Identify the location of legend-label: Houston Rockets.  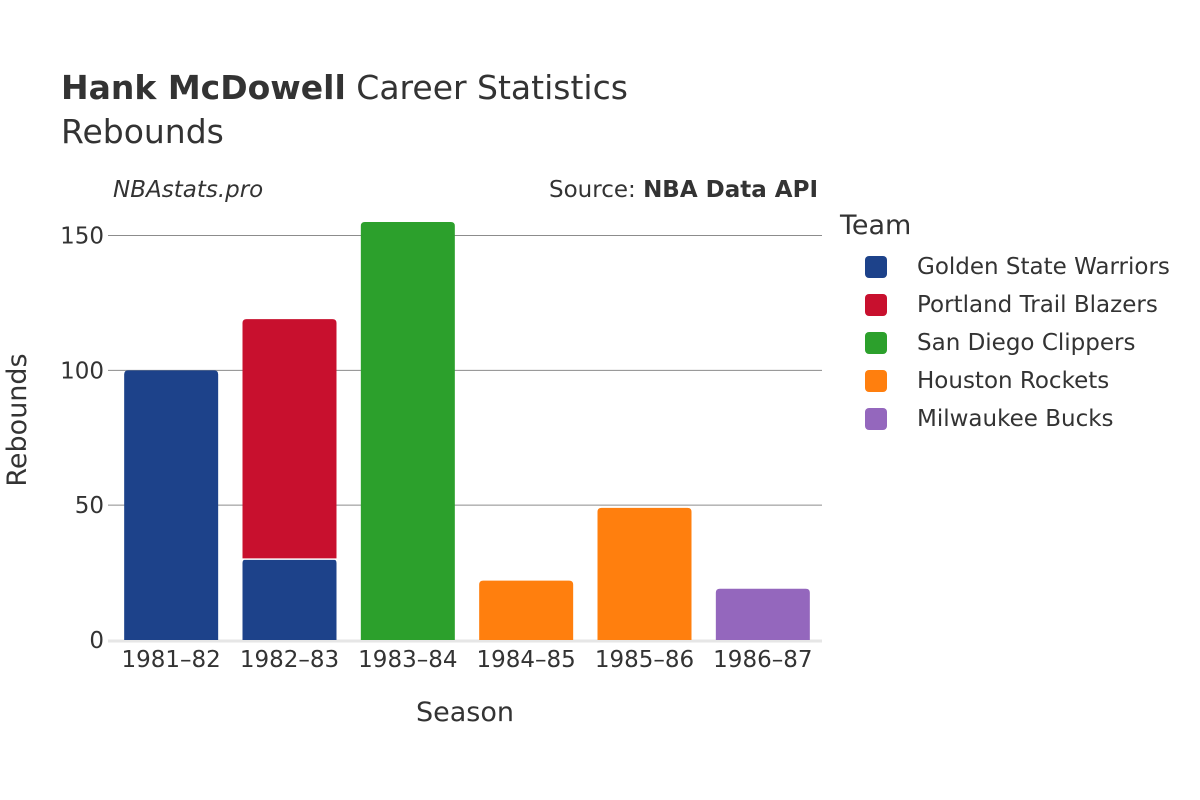
(1013, 381).